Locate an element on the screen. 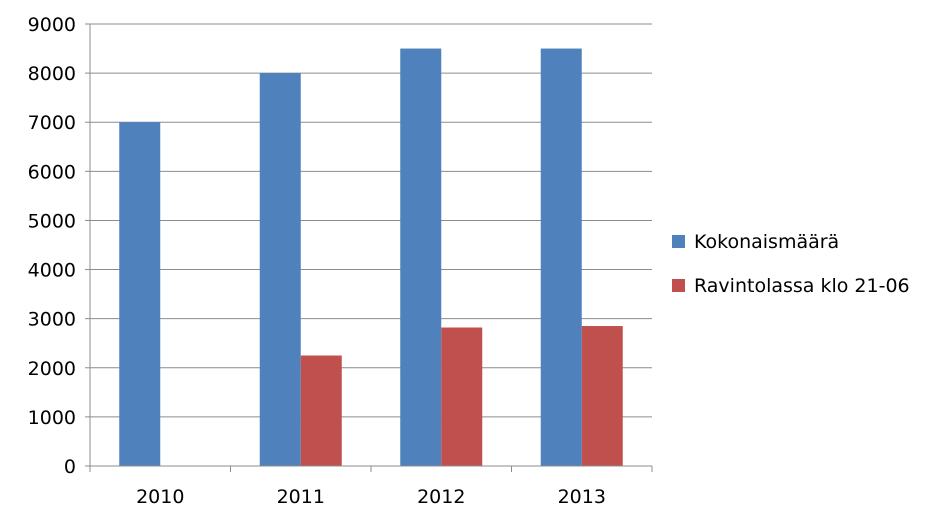  y-tick-label: 3000 is located at coordinates (52, 320).